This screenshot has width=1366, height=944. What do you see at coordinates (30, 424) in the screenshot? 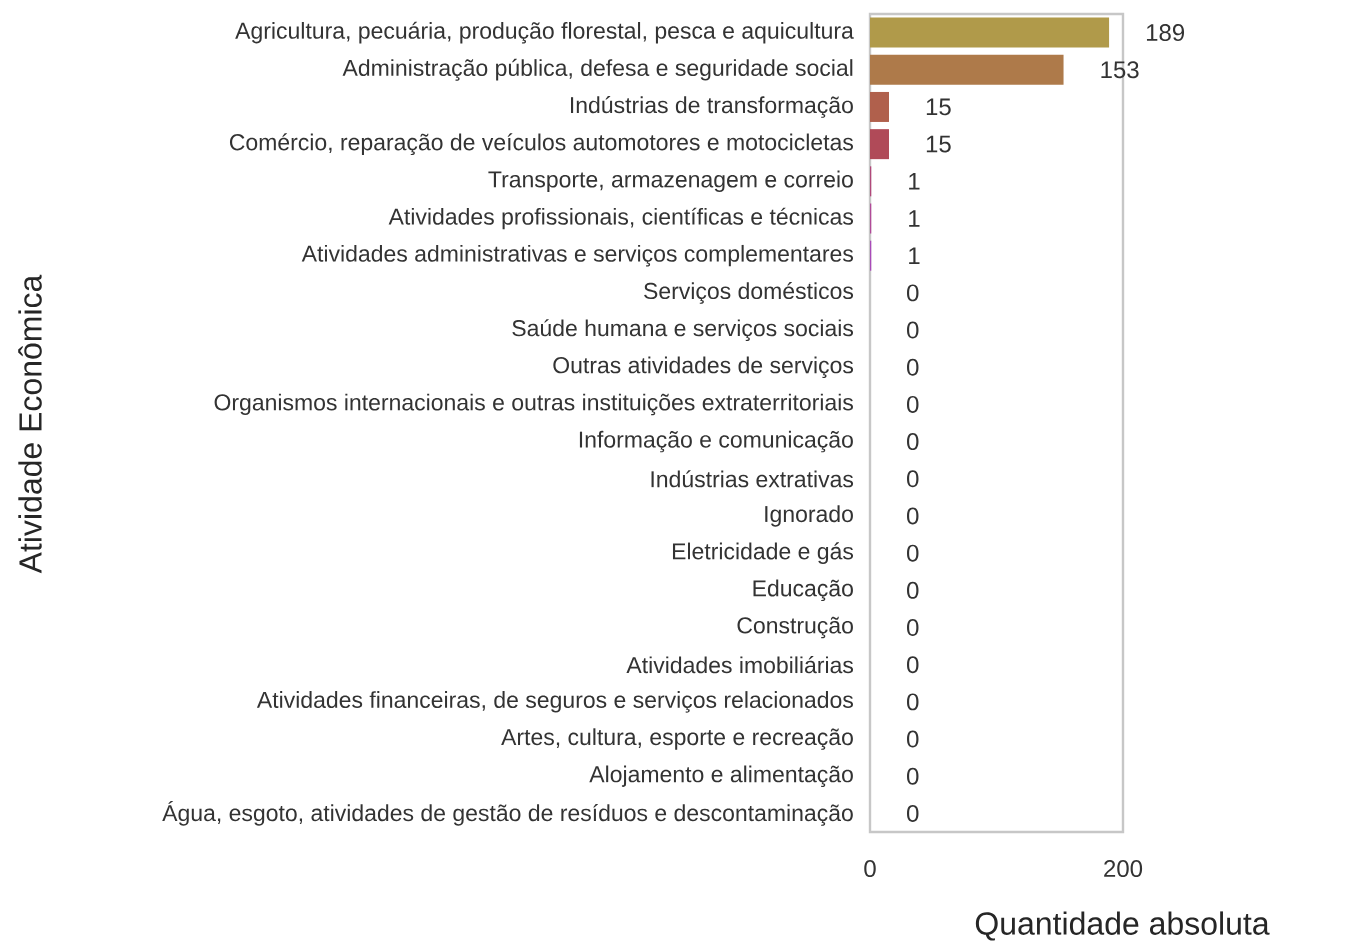
I see `y-axis-title: Atividade Econômica` at bounding box center [30, 424].